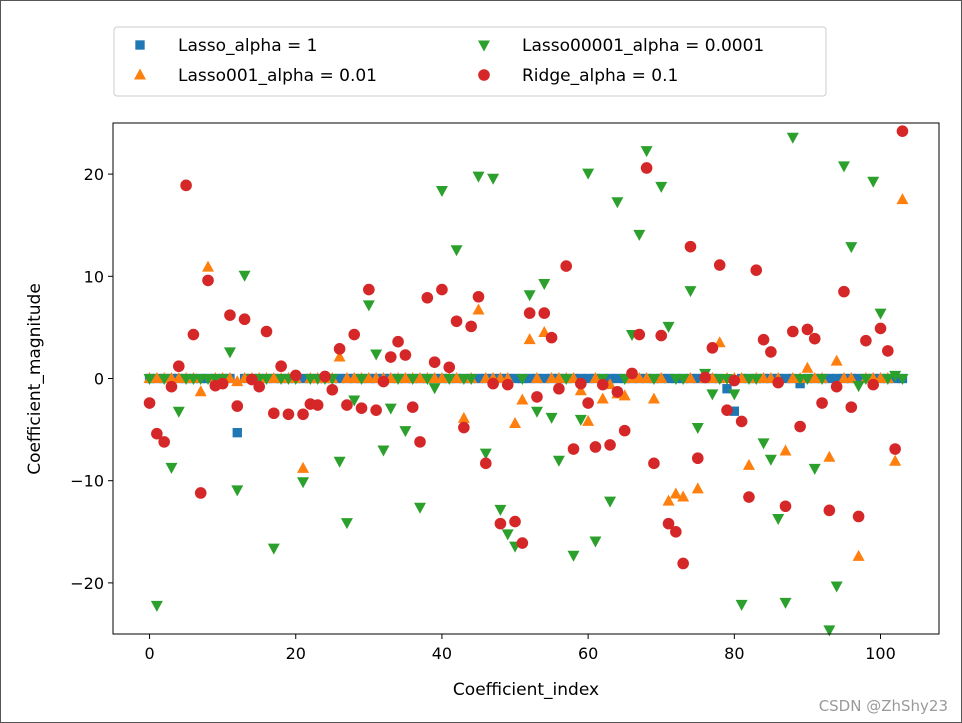 The height and width of the screenshot is (723, 962). What do you see at coordinates (140, 45) in the screenshot?
I see `legend-marker` at bounding box center [140, 45].